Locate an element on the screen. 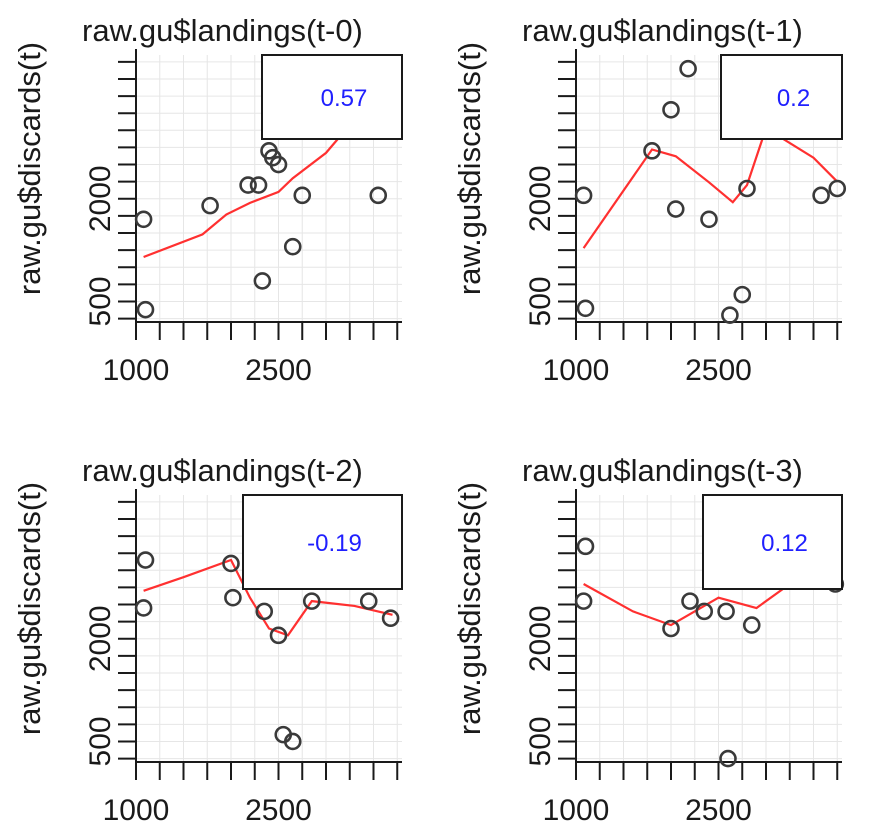  correlation-value: 0.57 is located at coordinates (344, 98).